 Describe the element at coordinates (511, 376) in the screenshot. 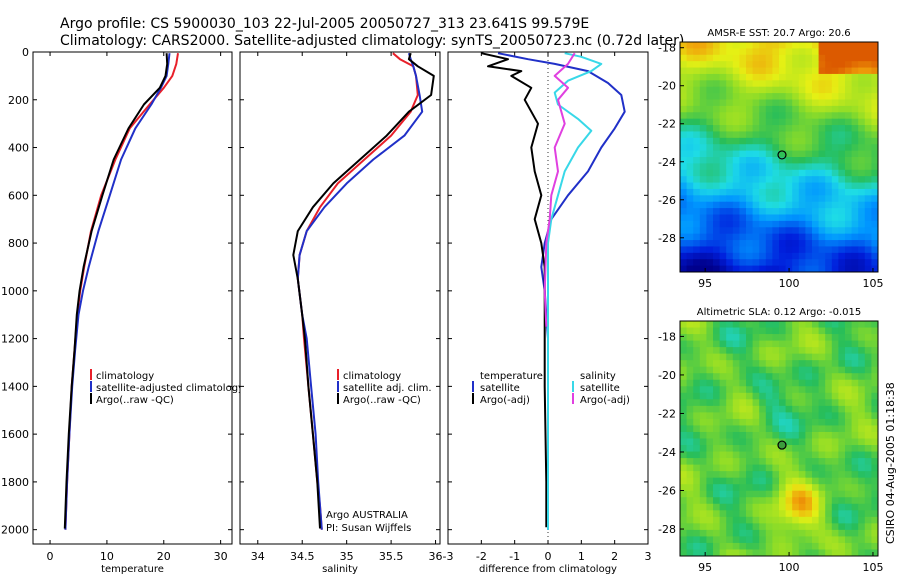

I see `legend-label: temperature` at that location.